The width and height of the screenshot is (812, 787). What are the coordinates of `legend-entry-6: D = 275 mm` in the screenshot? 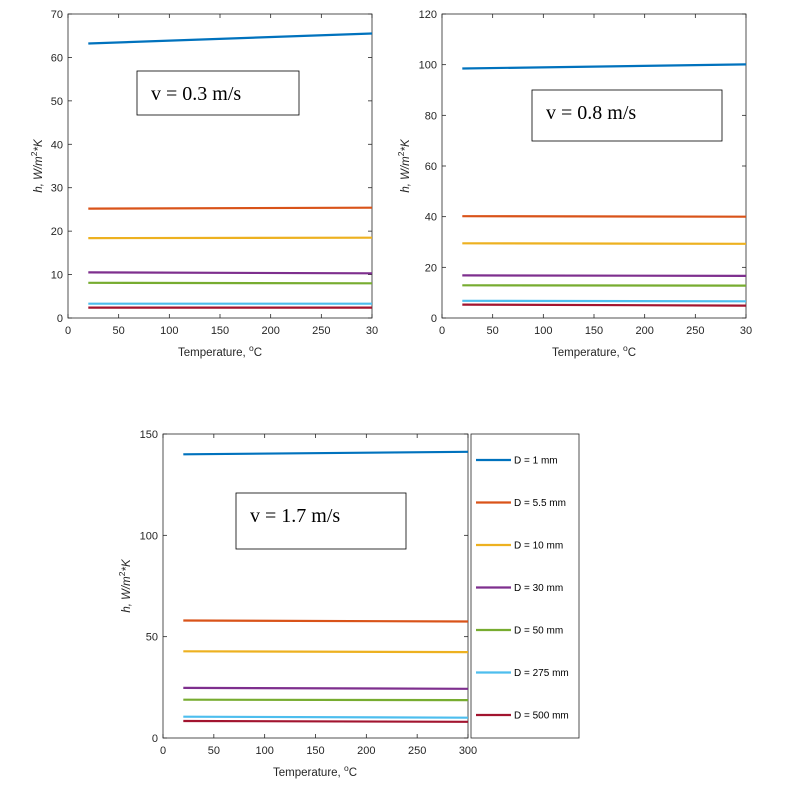 It's located at (541, 673).